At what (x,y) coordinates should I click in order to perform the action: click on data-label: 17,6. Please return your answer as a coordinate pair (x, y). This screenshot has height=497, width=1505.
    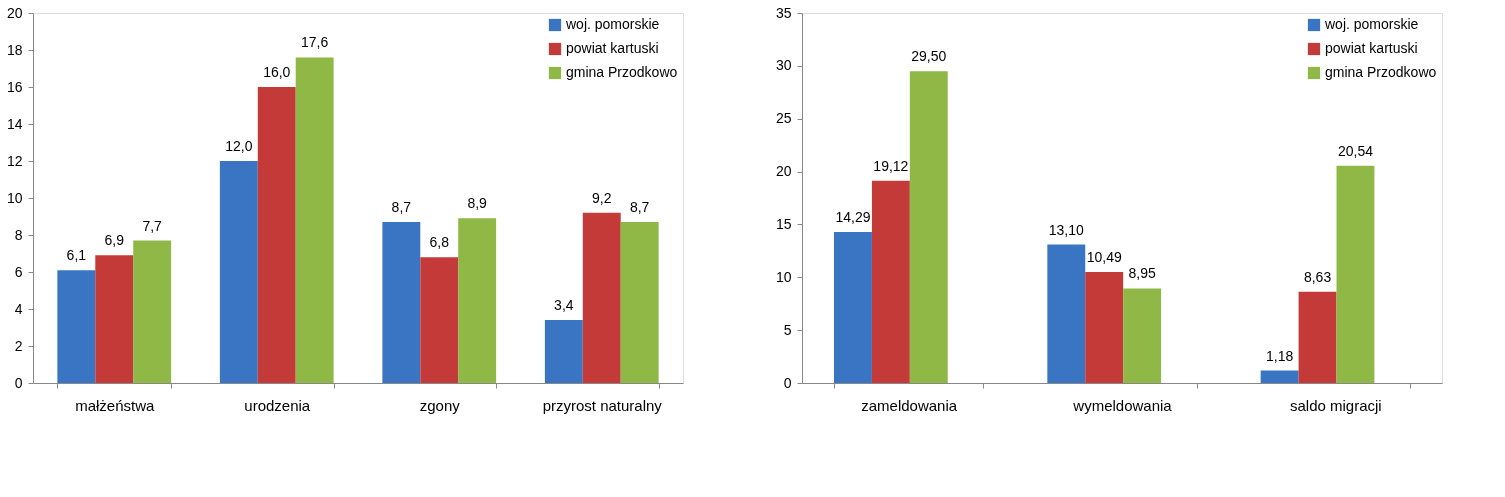
    Looking at the image, I should click on (315, 42).